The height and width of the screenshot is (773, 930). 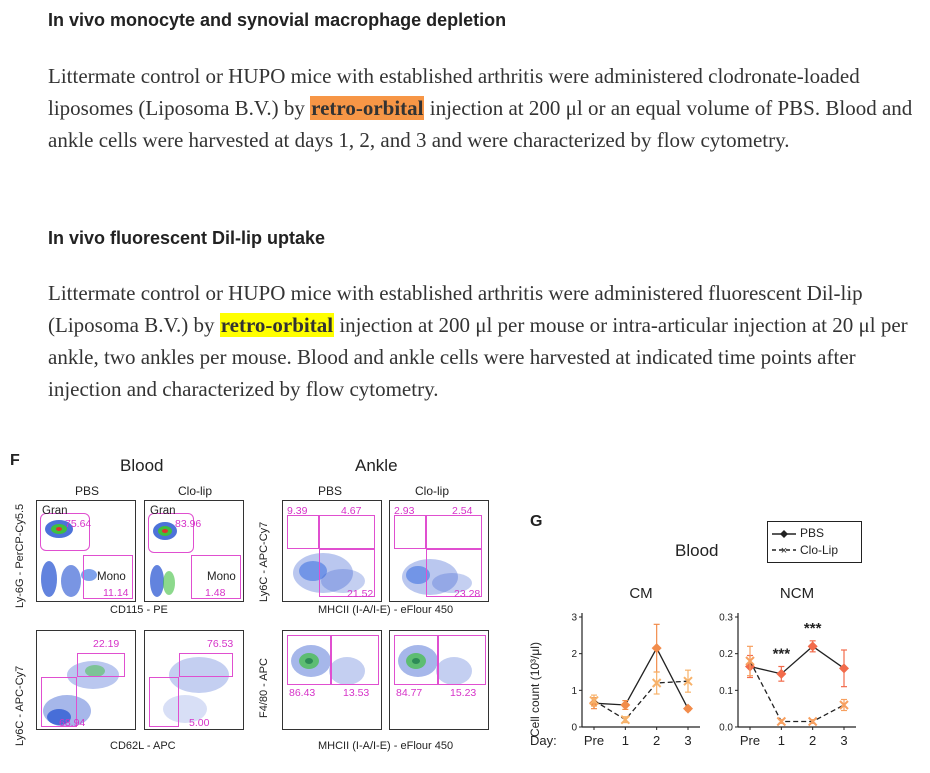 I want to click on flow-plot-blood-pbs-gran-mono: Gran 75.64 Mono 11.14, so click(x=86, y=551).